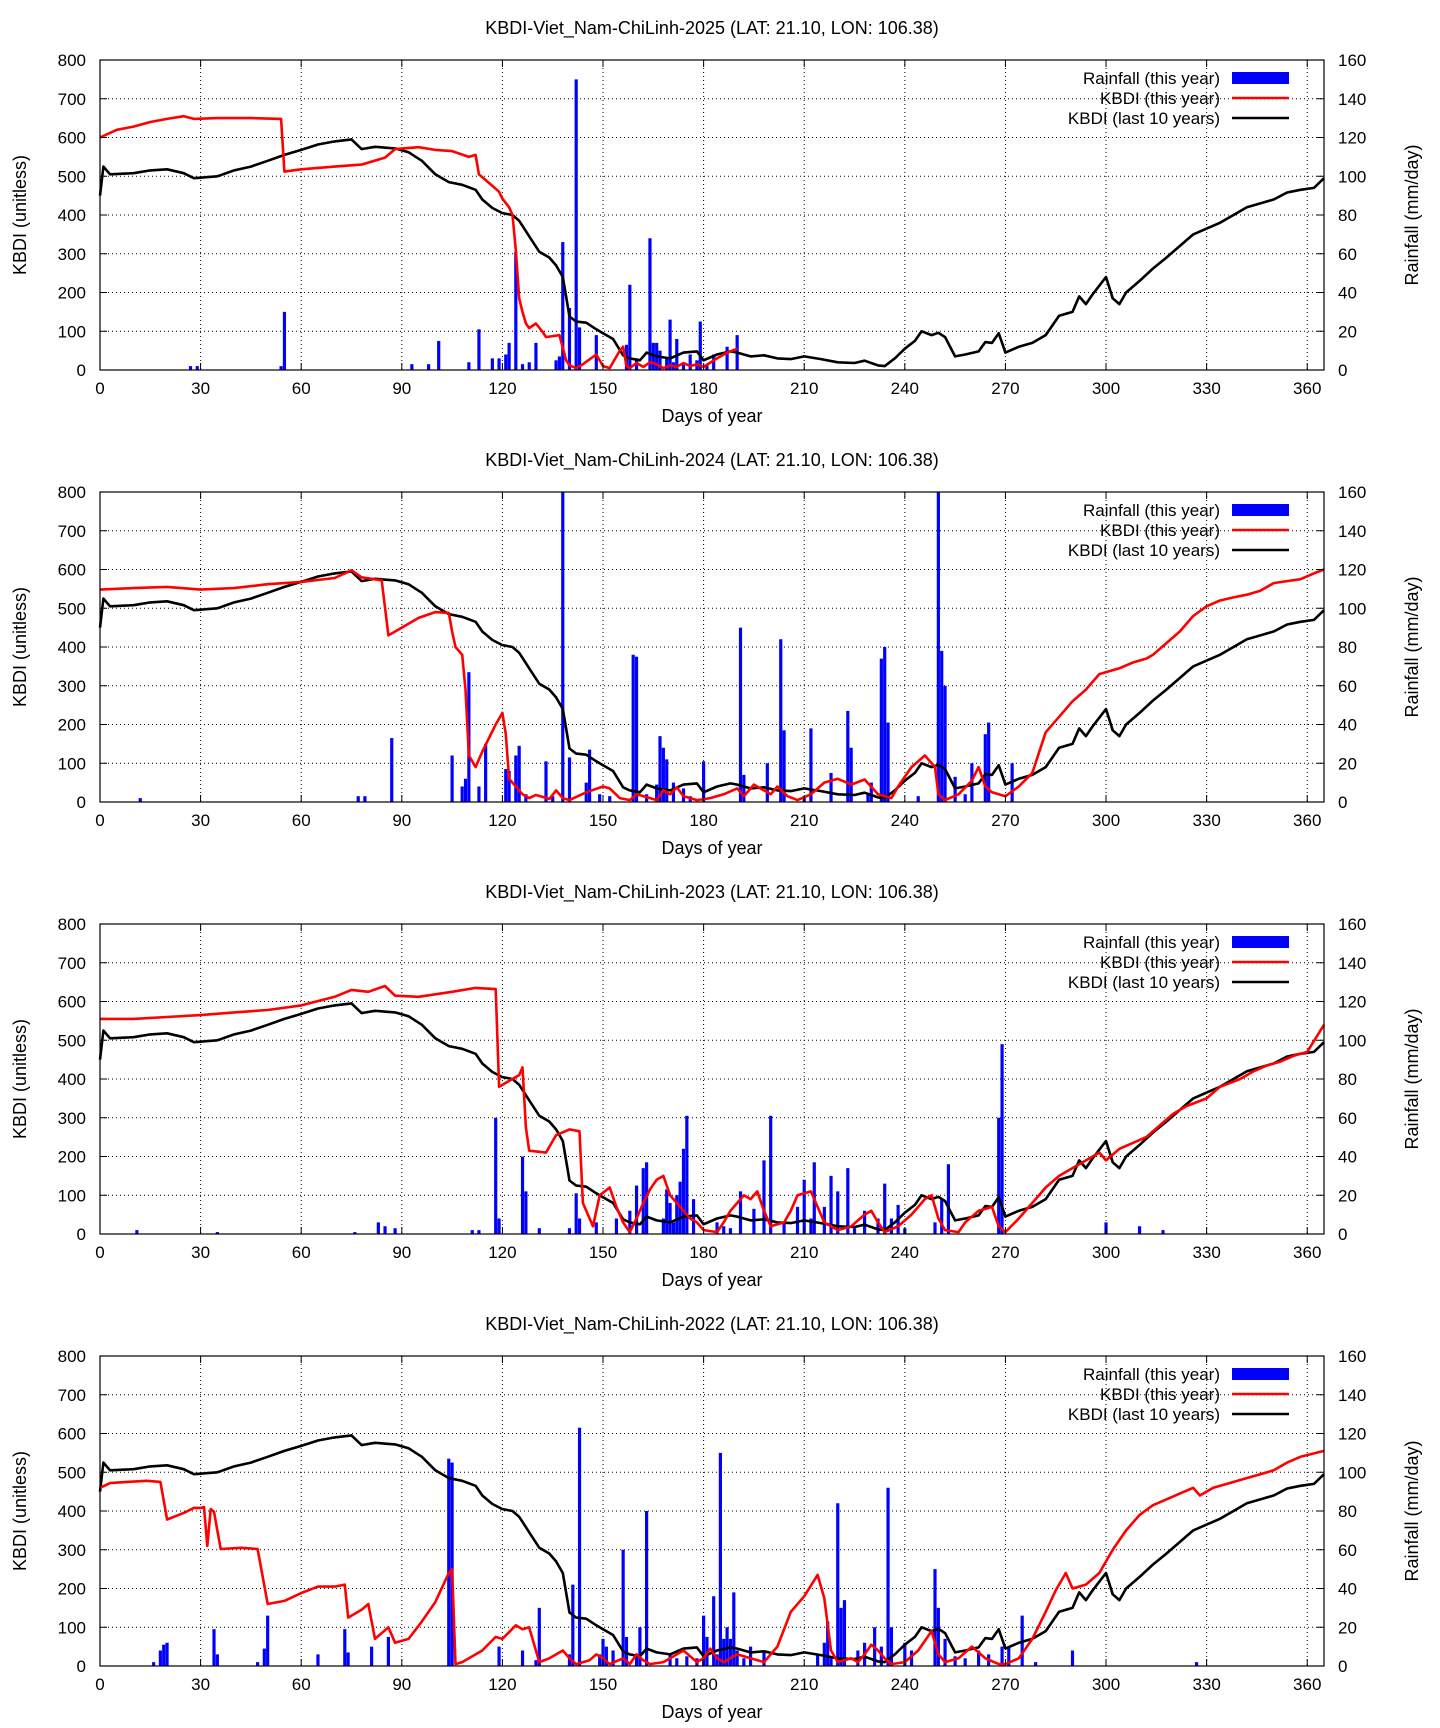 The height and width of the screenshot is (1728, 1440). What do you see at coordinates (72, 1550) in the screenshot?
I see `y-tick-label: 300` at bounding box center [72, 1550].